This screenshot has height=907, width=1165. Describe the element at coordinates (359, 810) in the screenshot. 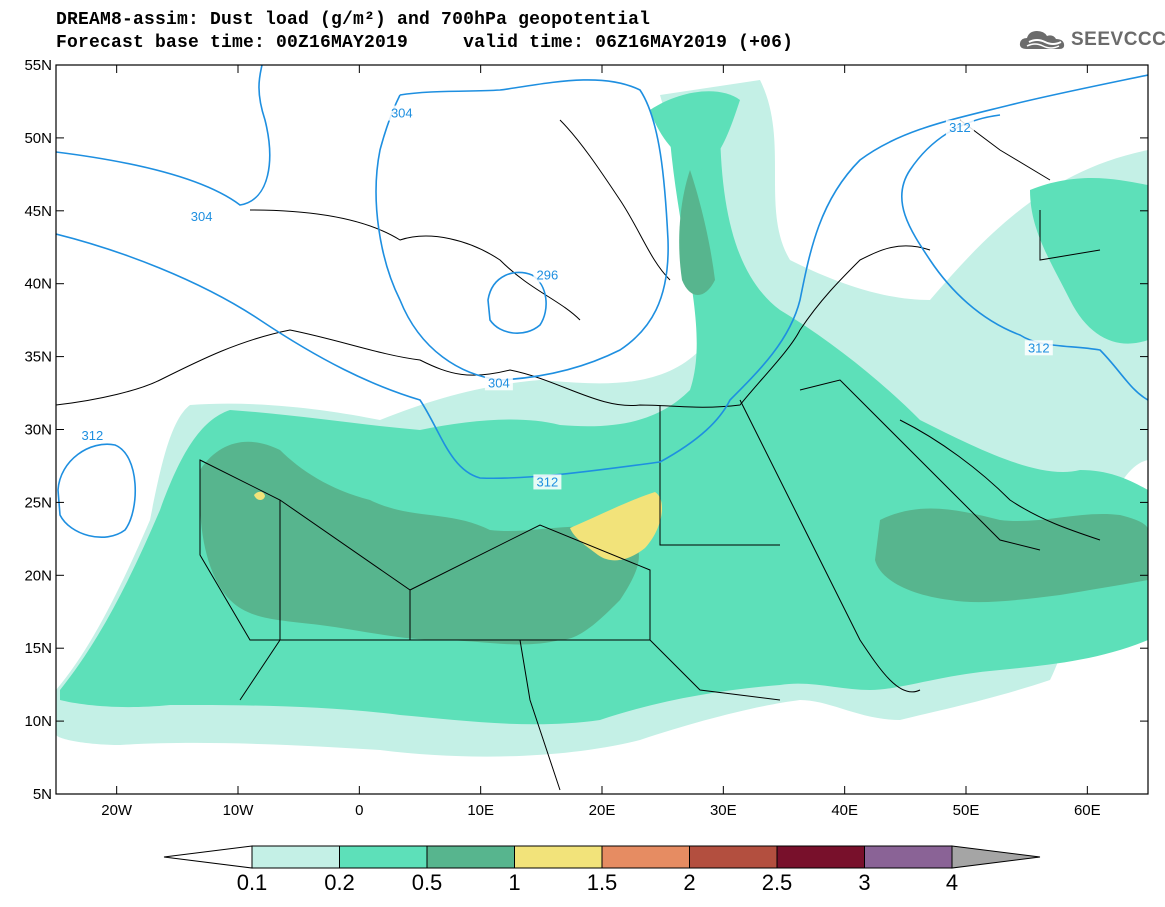

I see `lon-label: 0` at that location.